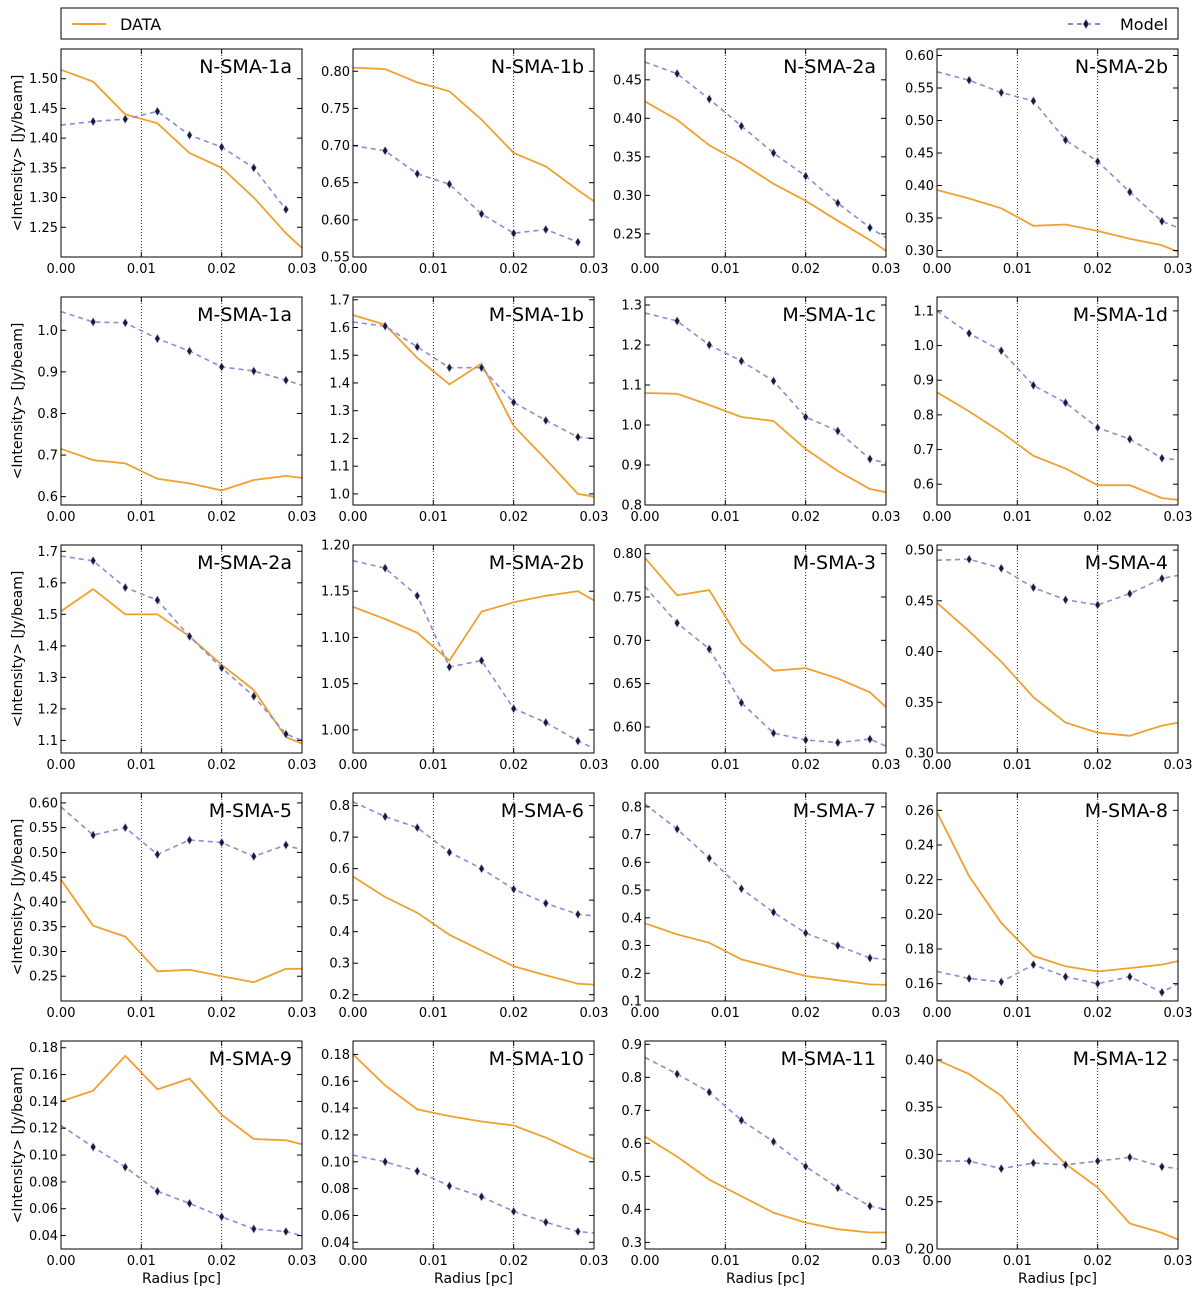 Image resolution: width=1200 pixels, height=1294 pixels. What do you see at coordinates (47, 741) in the screenshot?
I see `y-tick-label: 1.1` at bounding box center [47, 741].